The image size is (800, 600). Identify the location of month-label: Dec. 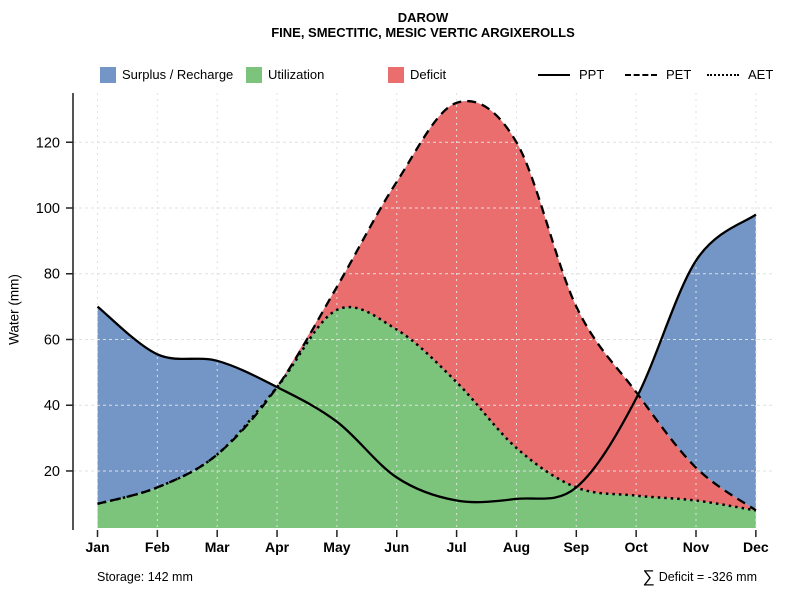
(756, 547).